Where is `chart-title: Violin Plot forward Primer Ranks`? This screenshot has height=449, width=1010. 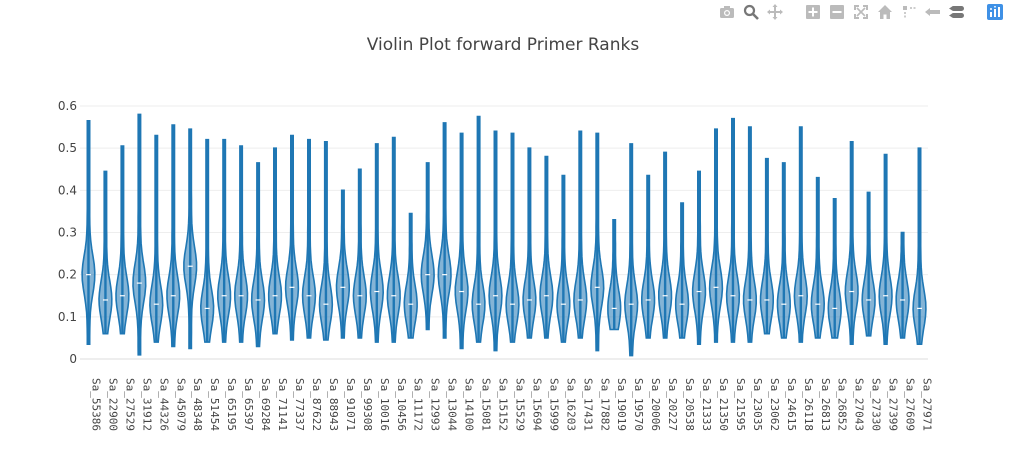
chart-title: Violin Plot forward Primer Ranks is located at coordinates (503, 45).